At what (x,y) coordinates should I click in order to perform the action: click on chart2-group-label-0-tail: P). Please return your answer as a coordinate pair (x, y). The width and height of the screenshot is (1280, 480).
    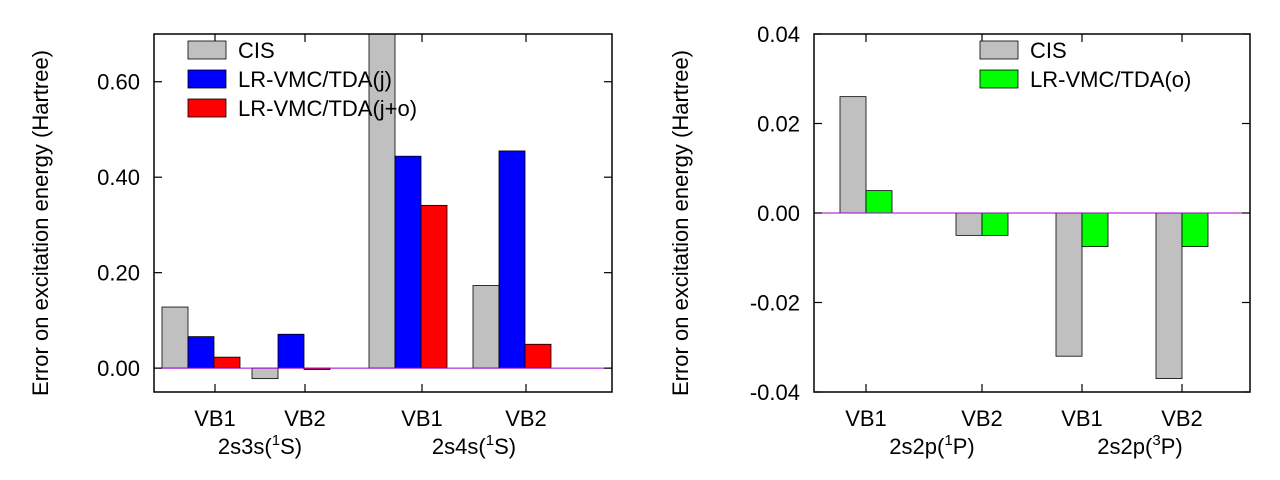
    Looking at the image, I should click on (964, 446).